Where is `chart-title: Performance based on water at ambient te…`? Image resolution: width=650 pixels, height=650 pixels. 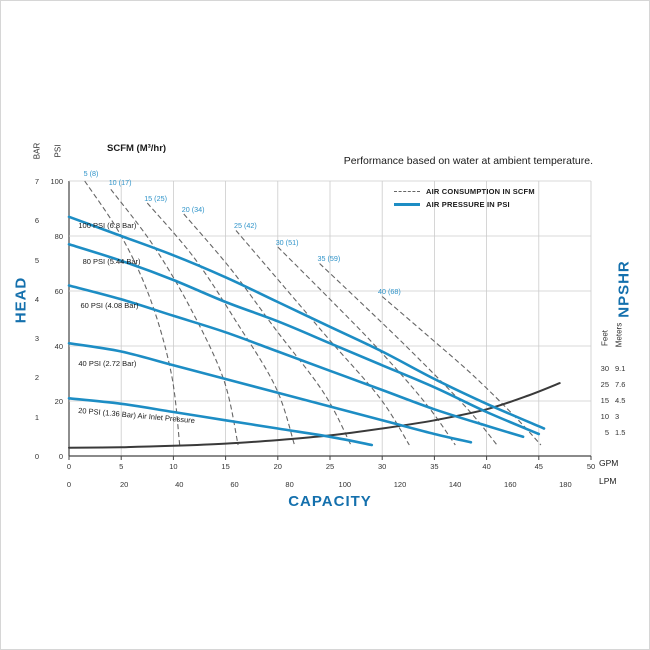
chart-title: Performance based on water at ambient te… is located at coordinates (468, 161).